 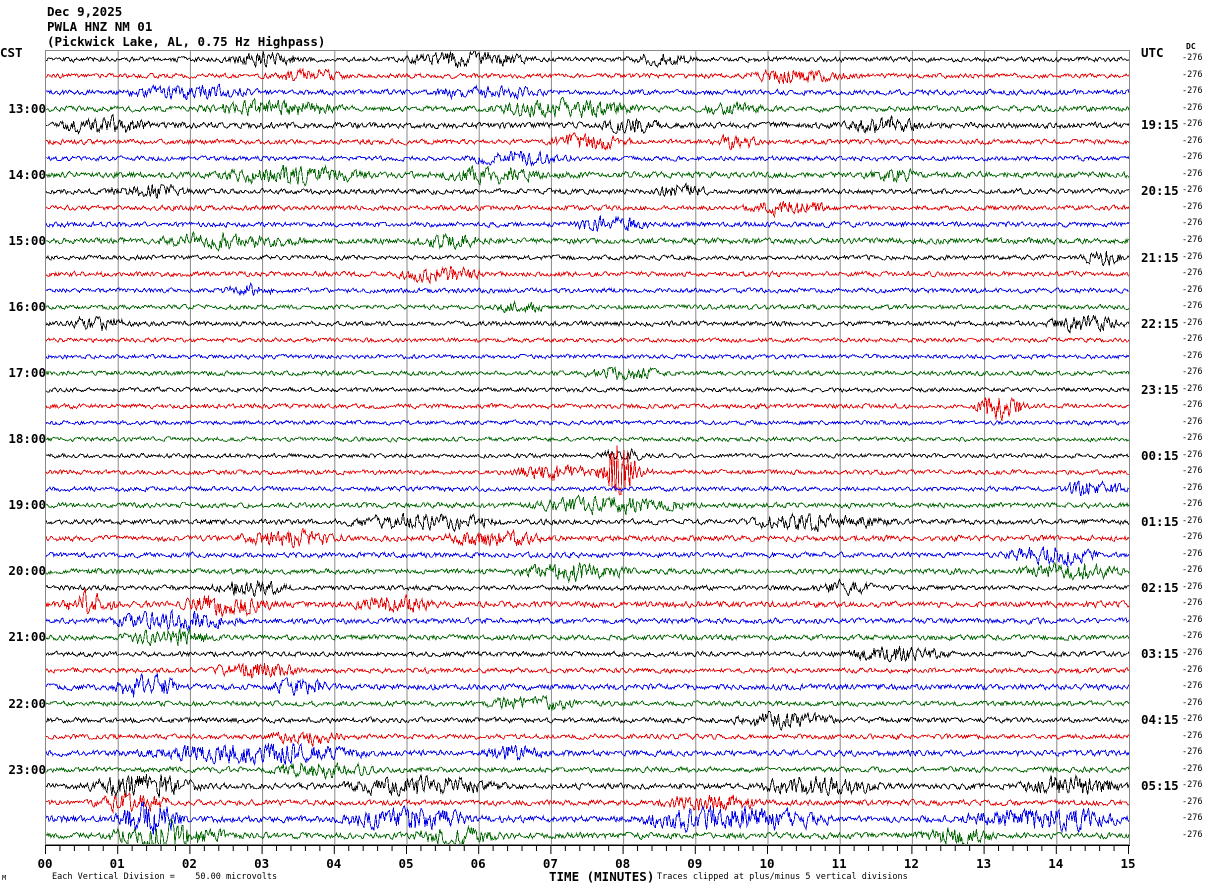 What do you see at coordinates (1160, 125) in the screenshot?
I see `utc-tick-label: 19:15` at bounding box center [1160, 125].